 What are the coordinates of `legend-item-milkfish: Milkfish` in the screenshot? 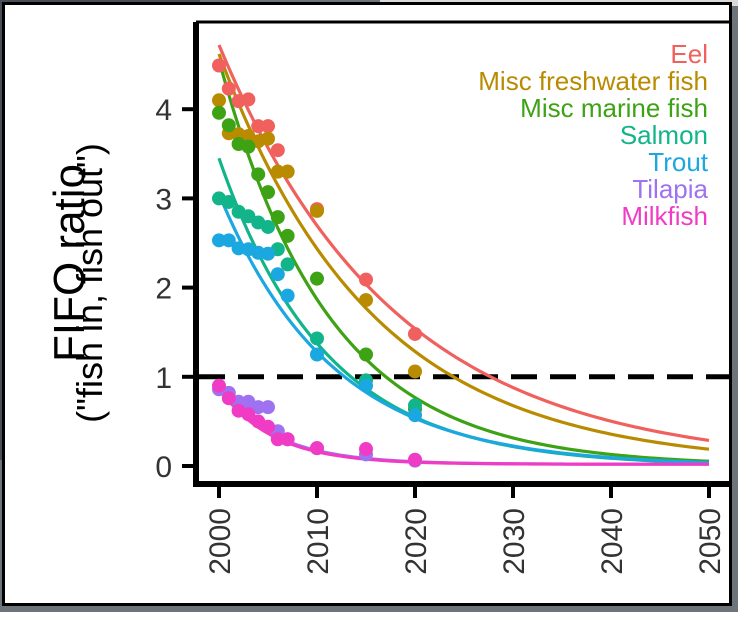 It's located at (664, 216).